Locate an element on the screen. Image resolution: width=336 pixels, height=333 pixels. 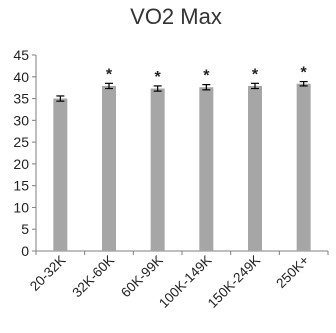
x-tick-label: 250K+ is located at coordinates (292, 271).